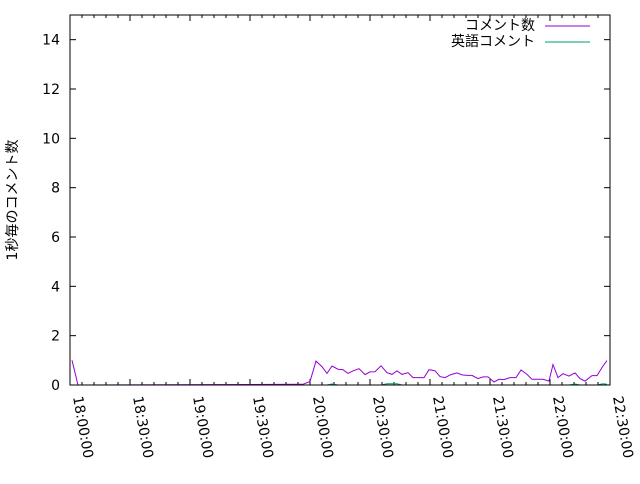 The image size is (640, 484). I want to click on legend: コメント数 英語コメント, so click(520, 34).